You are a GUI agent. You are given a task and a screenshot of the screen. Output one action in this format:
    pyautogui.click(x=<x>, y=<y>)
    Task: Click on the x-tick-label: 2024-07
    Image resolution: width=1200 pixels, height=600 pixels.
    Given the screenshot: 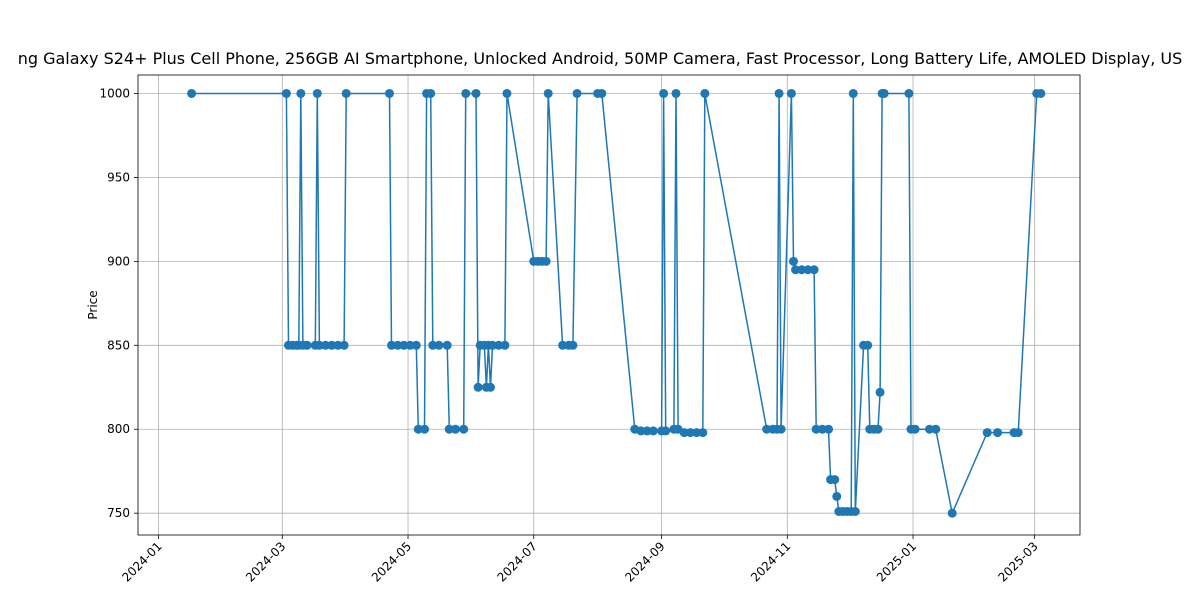 What is the action you would take?
    pyautogui.click(x=517, y=561)
    